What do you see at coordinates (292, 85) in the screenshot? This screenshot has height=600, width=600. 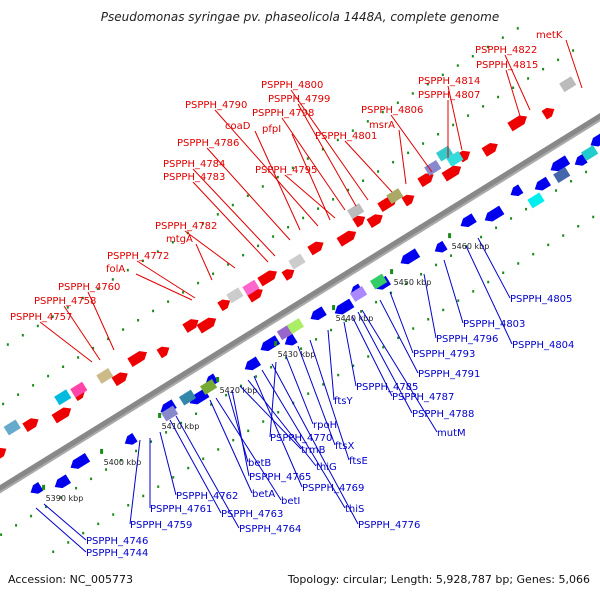 I see `gene-label-forward: PSPPH_4800` at bounding box center [292, 85].